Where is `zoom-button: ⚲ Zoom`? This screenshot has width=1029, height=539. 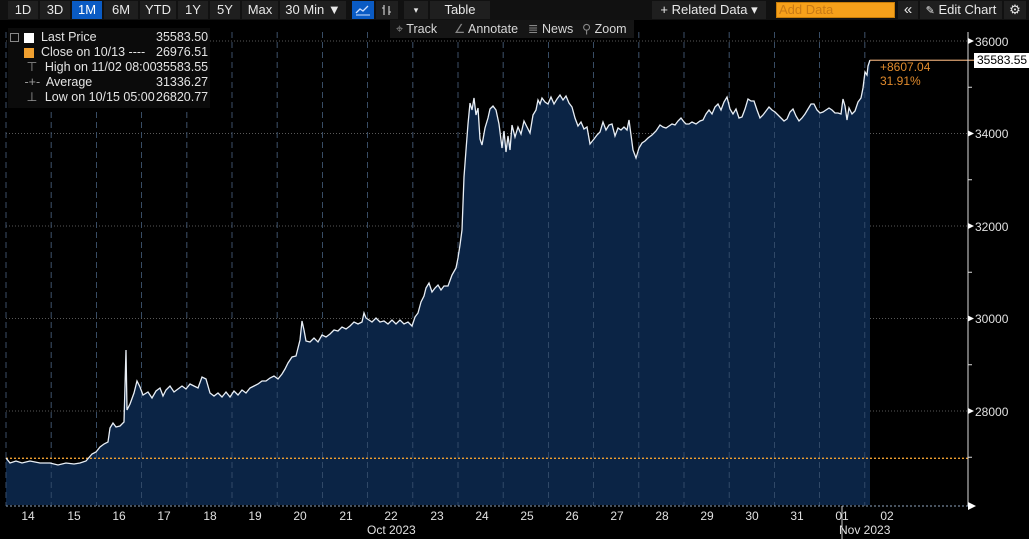 zoom-button: ⚲ Zoom is located at coordinates (604, 29).